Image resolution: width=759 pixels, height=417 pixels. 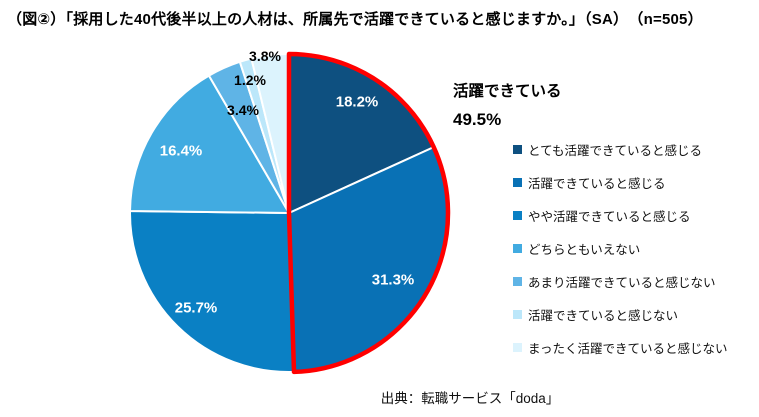 What do you see at coordinates (597, 184) in the screenshot?
I see `legend-label: 活躍できていると感じる` at bounding box center [597, 184].